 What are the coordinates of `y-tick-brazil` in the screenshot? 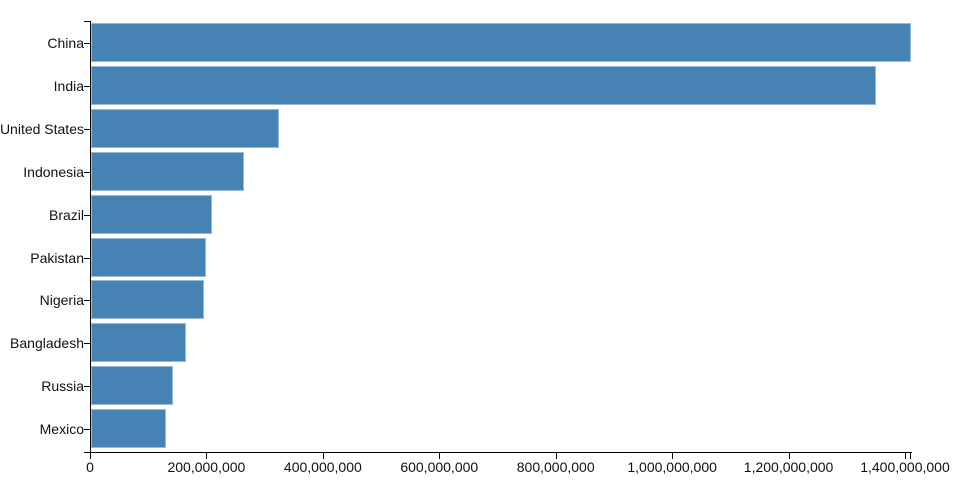 It's located at (87, 215).